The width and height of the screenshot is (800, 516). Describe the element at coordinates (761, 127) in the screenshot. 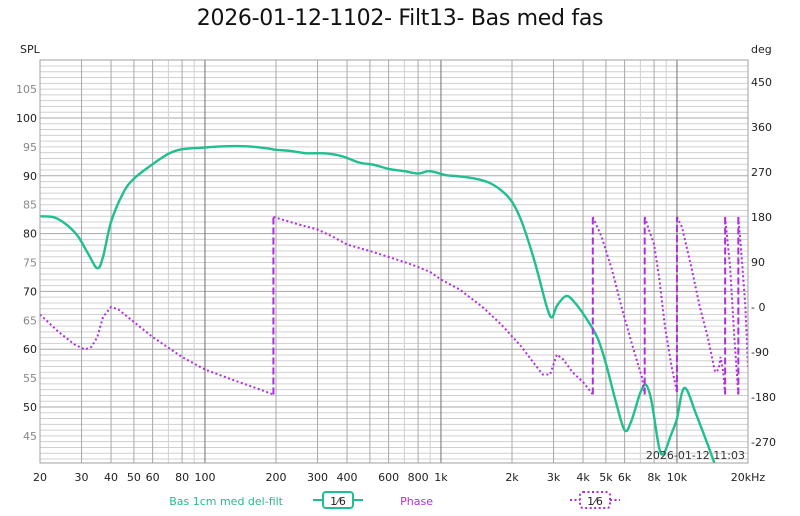

I see `phase-tick-label: 360` at that location.